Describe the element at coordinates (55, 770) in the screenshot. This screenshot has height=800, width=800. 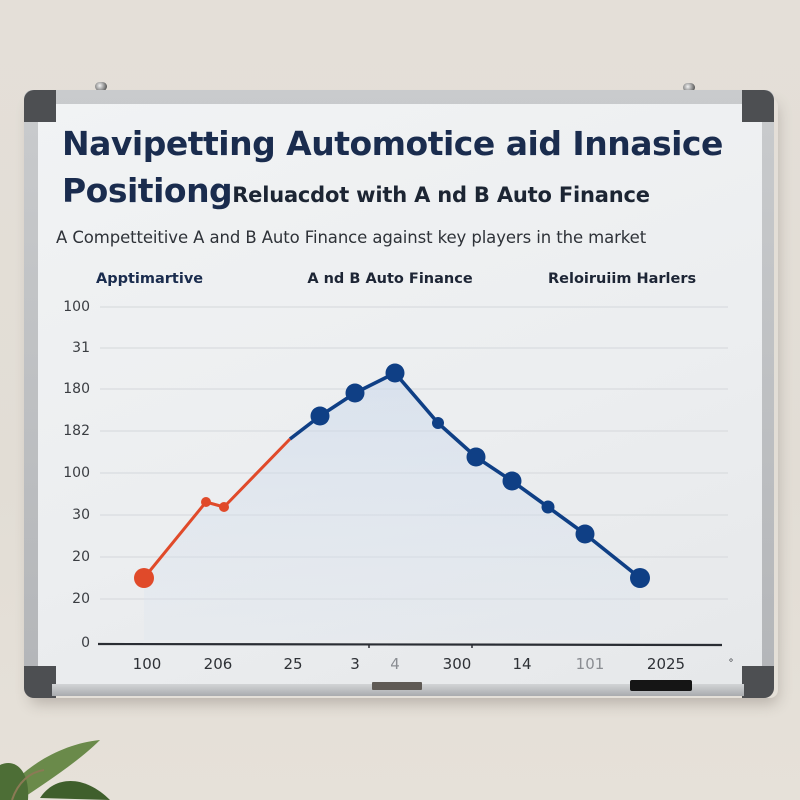
I see `plant-leaves` at that location.